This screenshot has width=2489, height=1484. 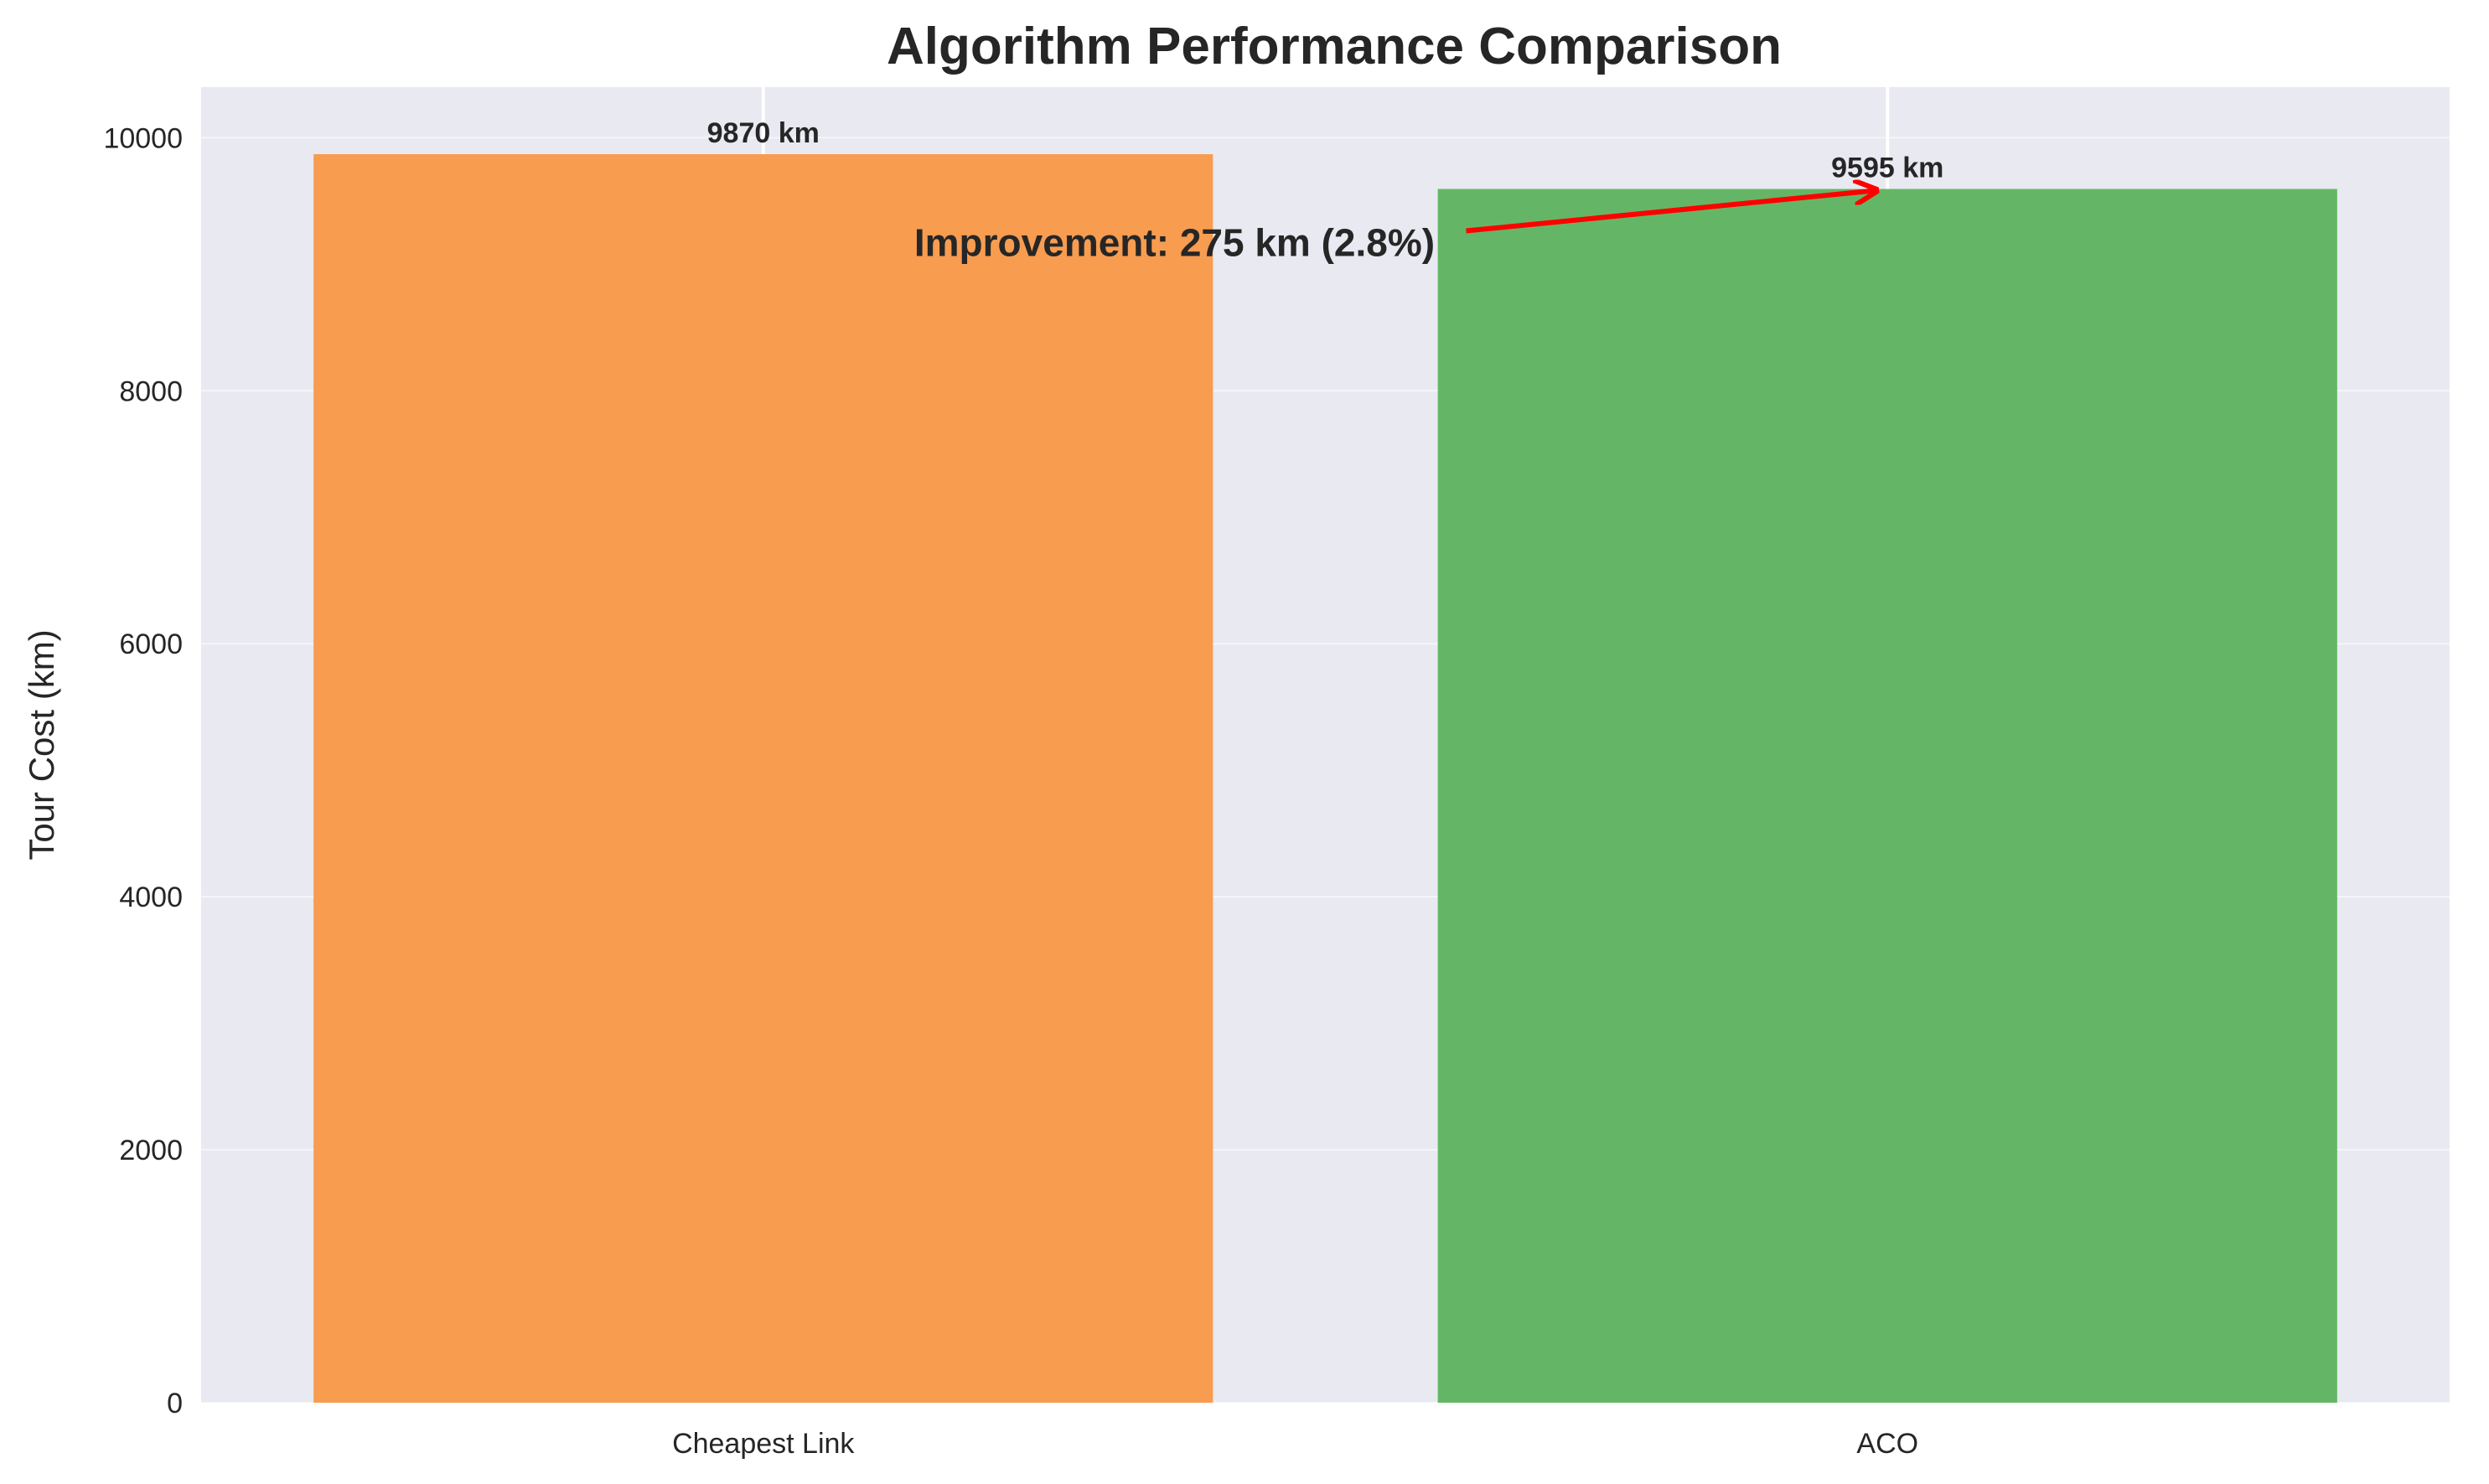 What do you see at coordinates (151, 644) in the screenshot?
I see `y-tick-label: 6000` at bounding box center [151, 644].